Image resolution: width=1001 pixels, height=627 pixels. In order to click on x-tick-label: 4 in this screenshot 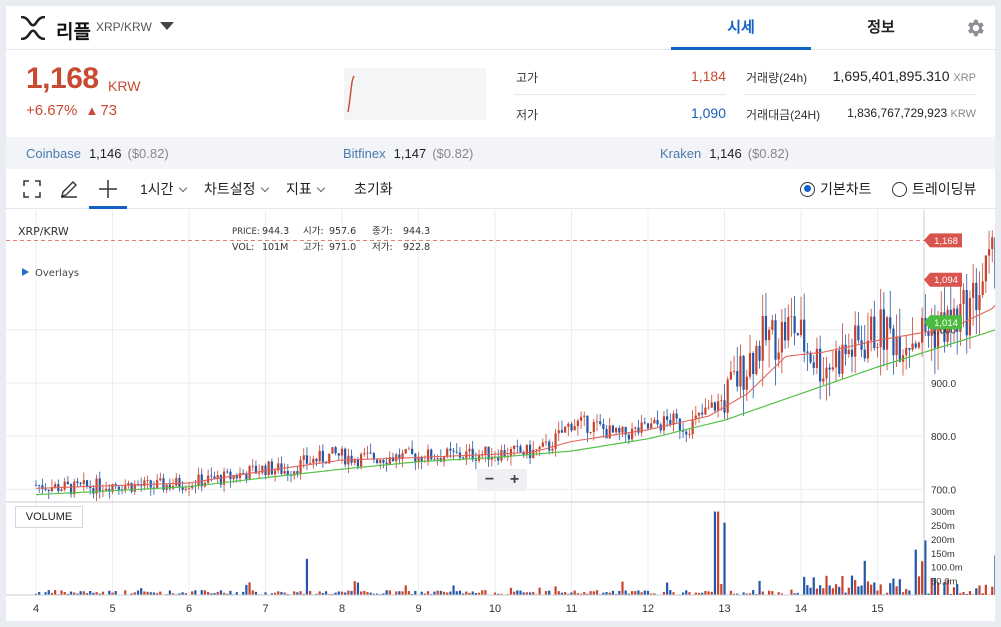, I will do `click(36, 609)`.